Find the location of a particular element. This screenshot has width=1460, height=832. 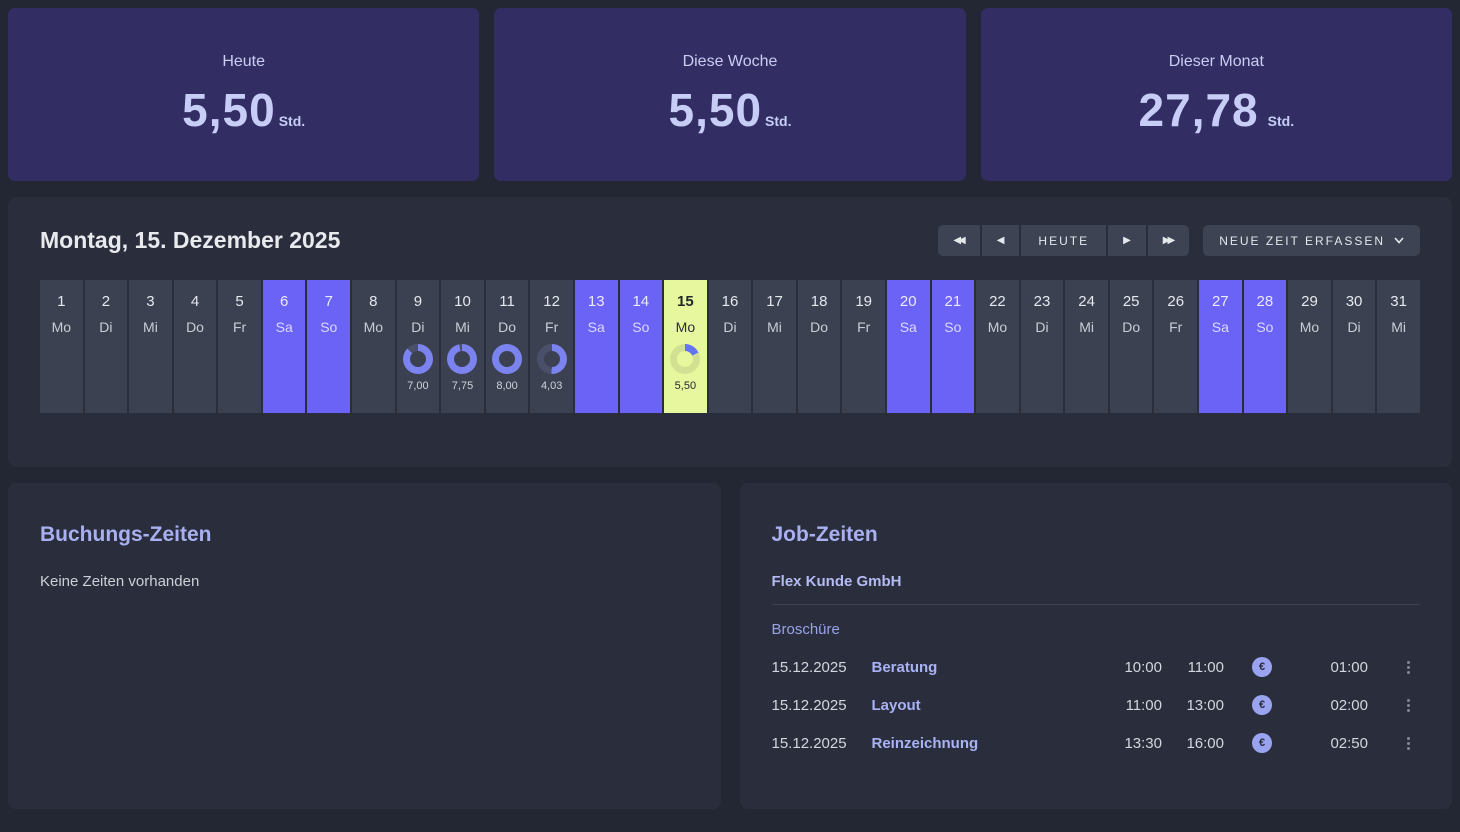

calendar-day-12: 12 Fr 4,03 is located at coordinates (551, 346).